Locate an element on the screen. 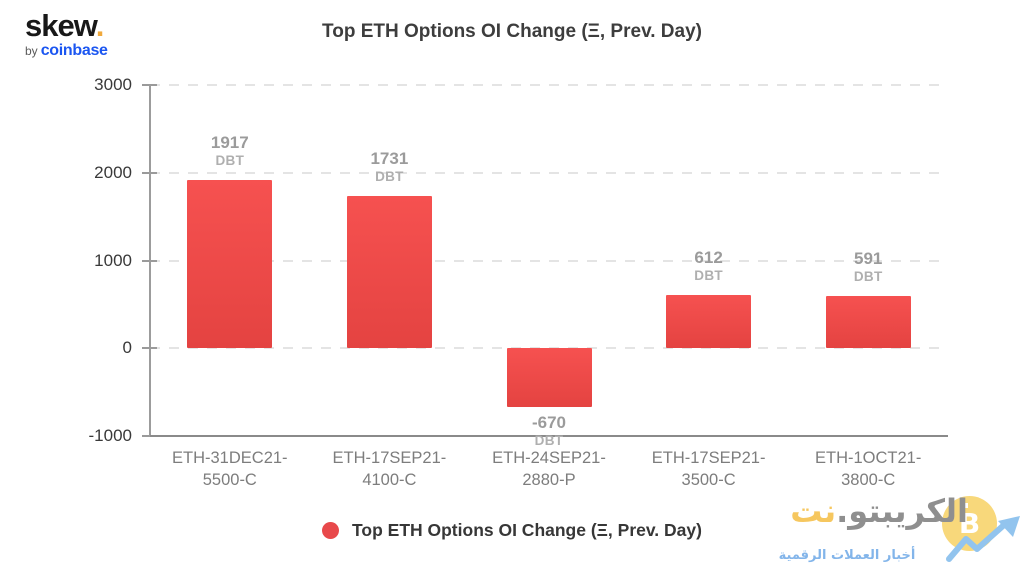 The height and width of the screenshot is (572, 1024). bar-value: 591 is located at coordinates (868, 259).